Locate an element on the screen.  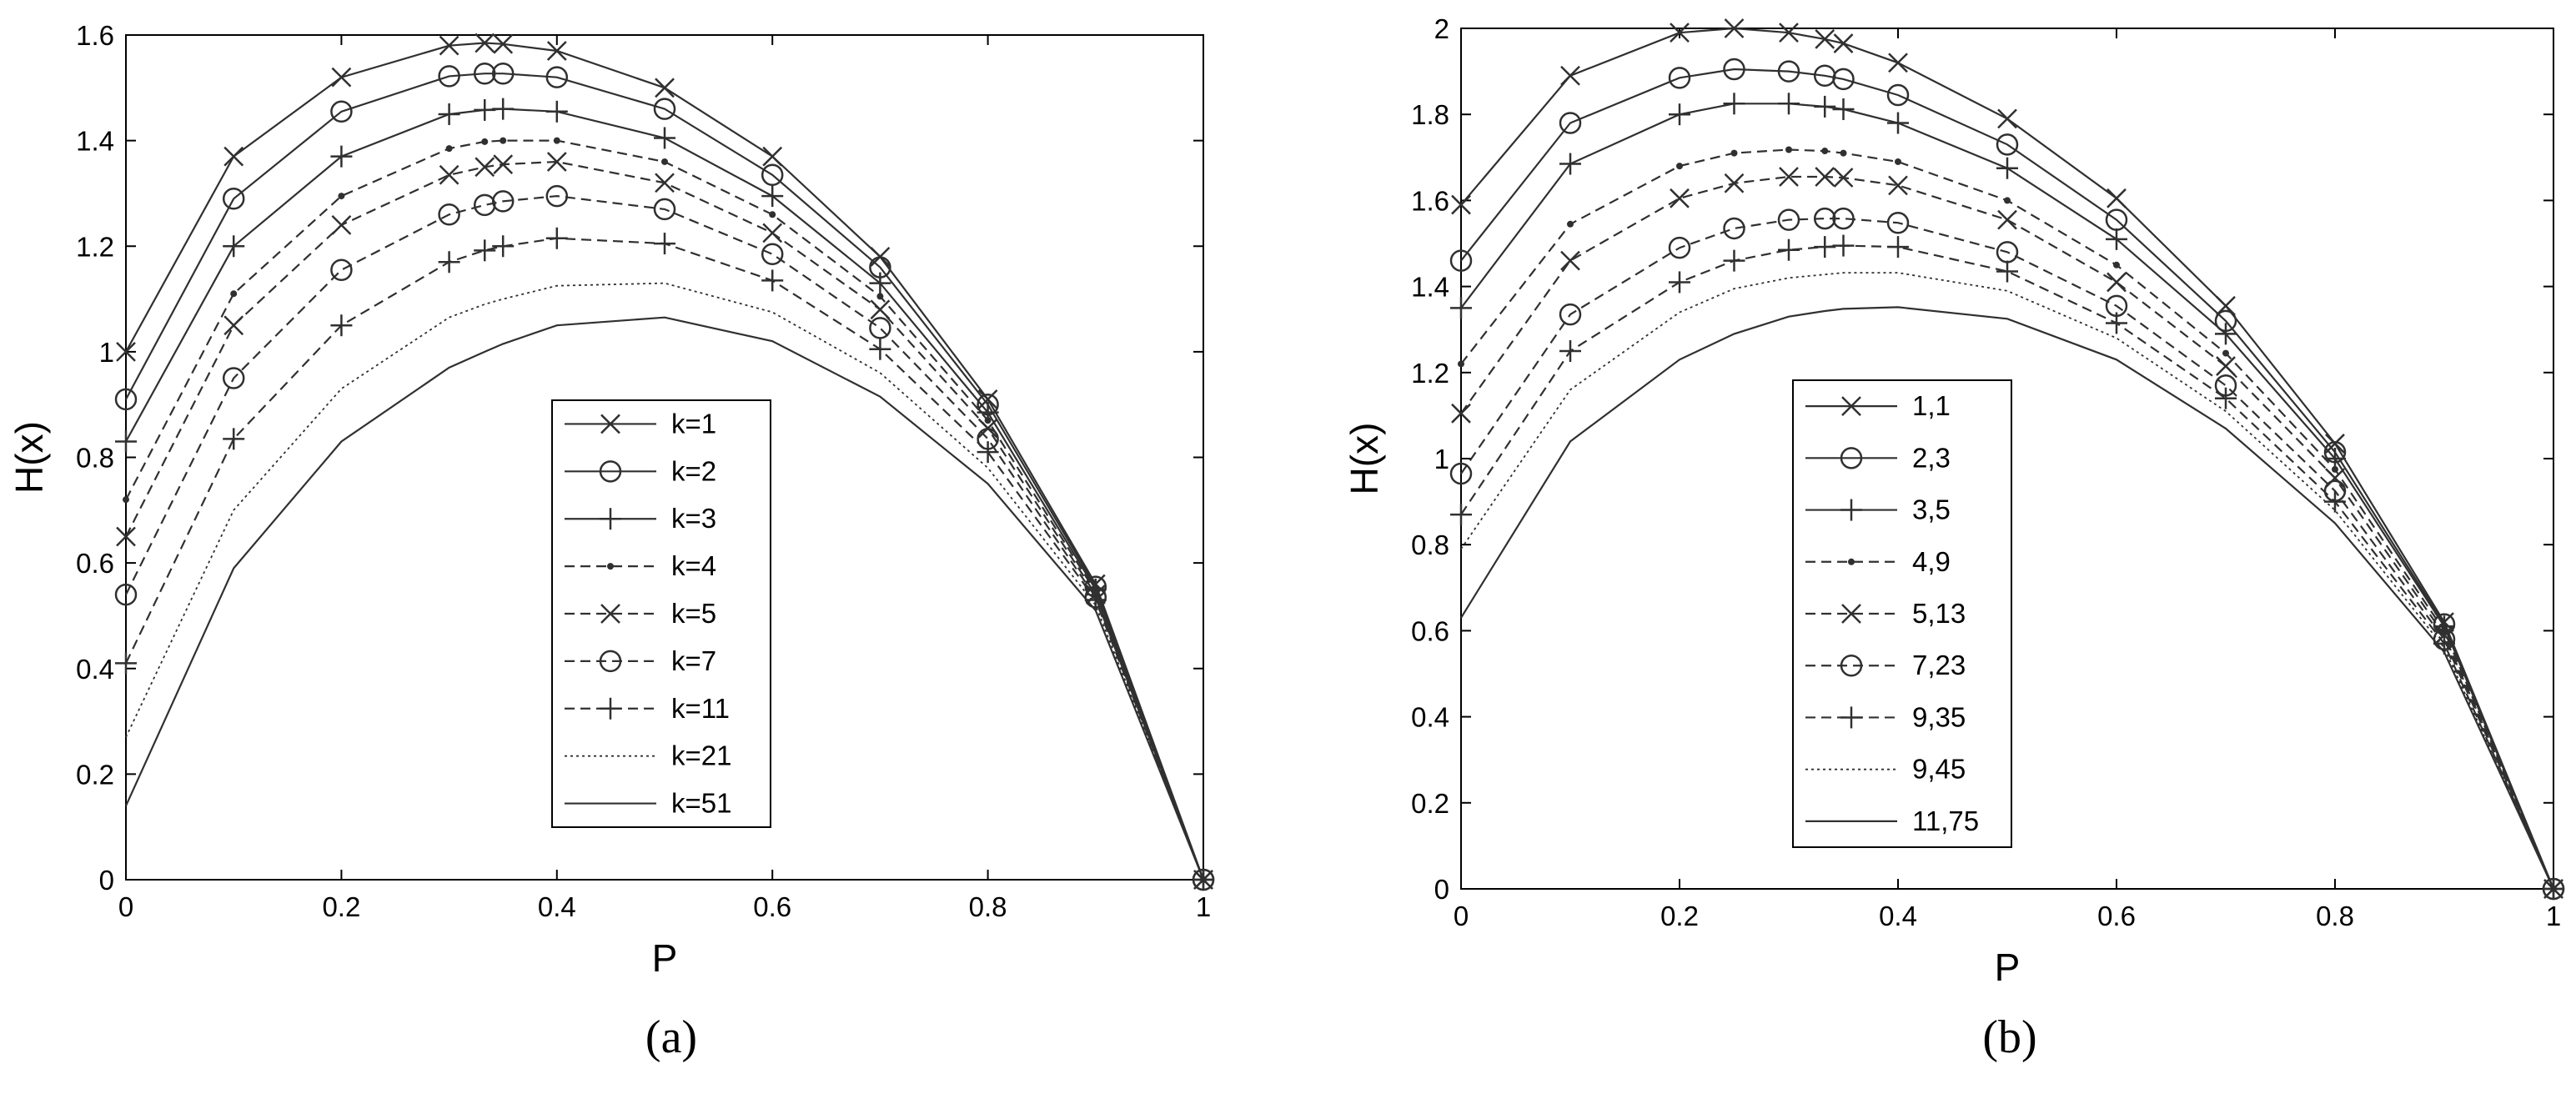
y-tick-label: 1.8 is located at coordinates (1430, 114).